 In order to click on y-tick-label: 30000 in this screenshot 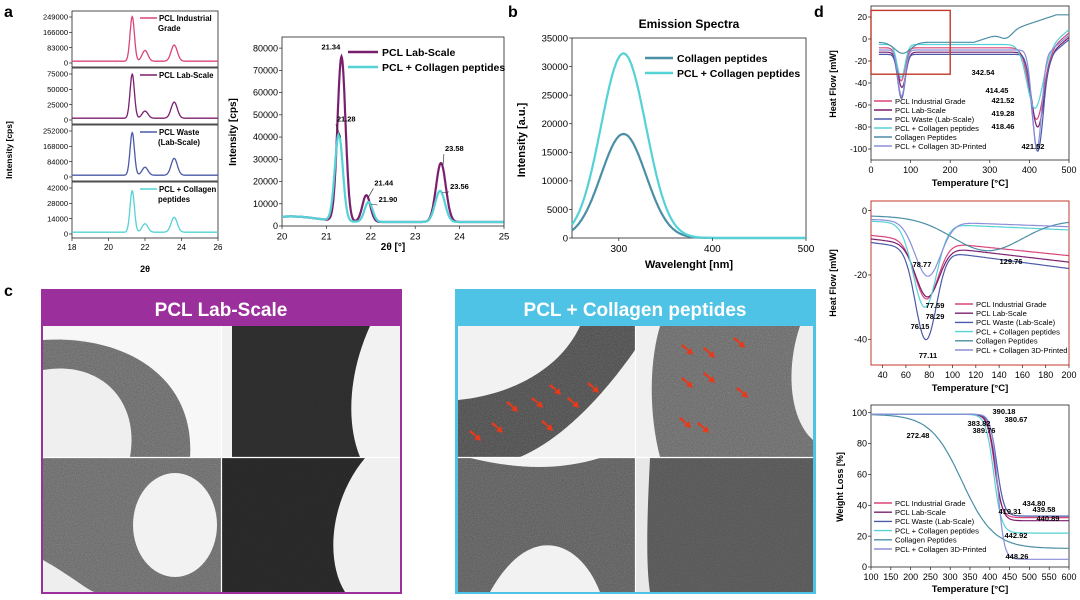, I will do `click(265, 159)`.